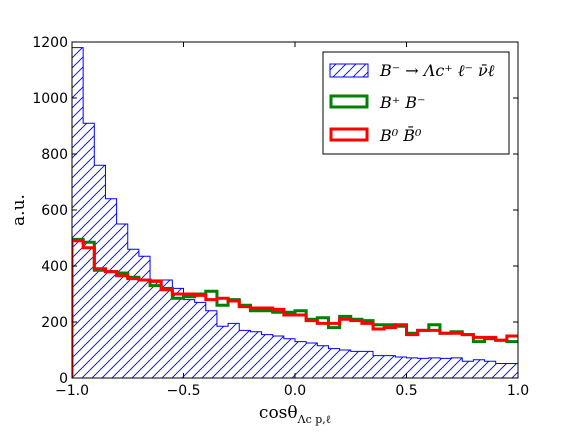 The image size is (576, 432). I want to click on y-axis-title: a.u., so click(19, 210).